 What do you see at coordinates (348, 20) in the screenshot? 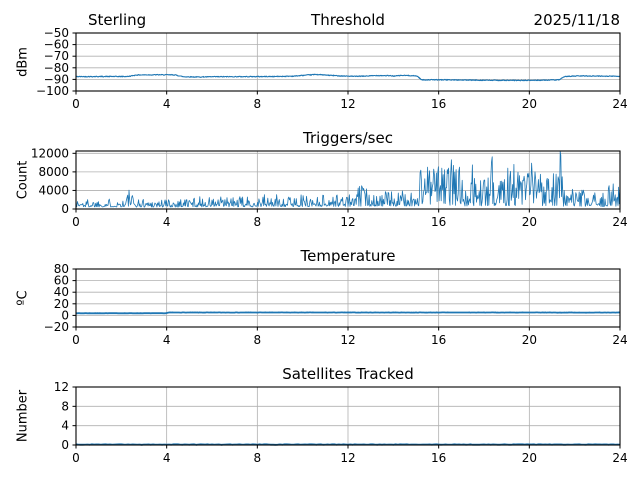
I see `chart-title-threshold: Threshold` at bounding box center [348, 20].